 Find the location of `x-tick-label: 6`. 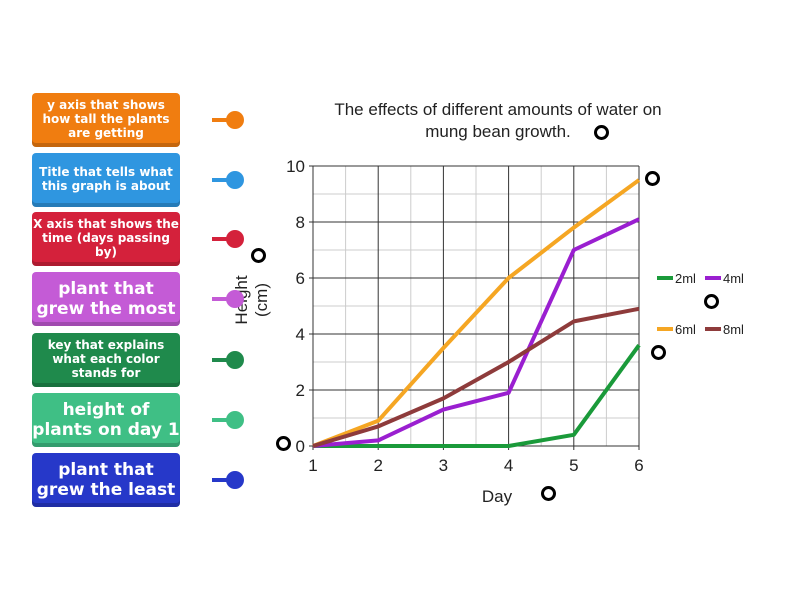

x-tick-label: 6 is located at coordinates (638, 465).